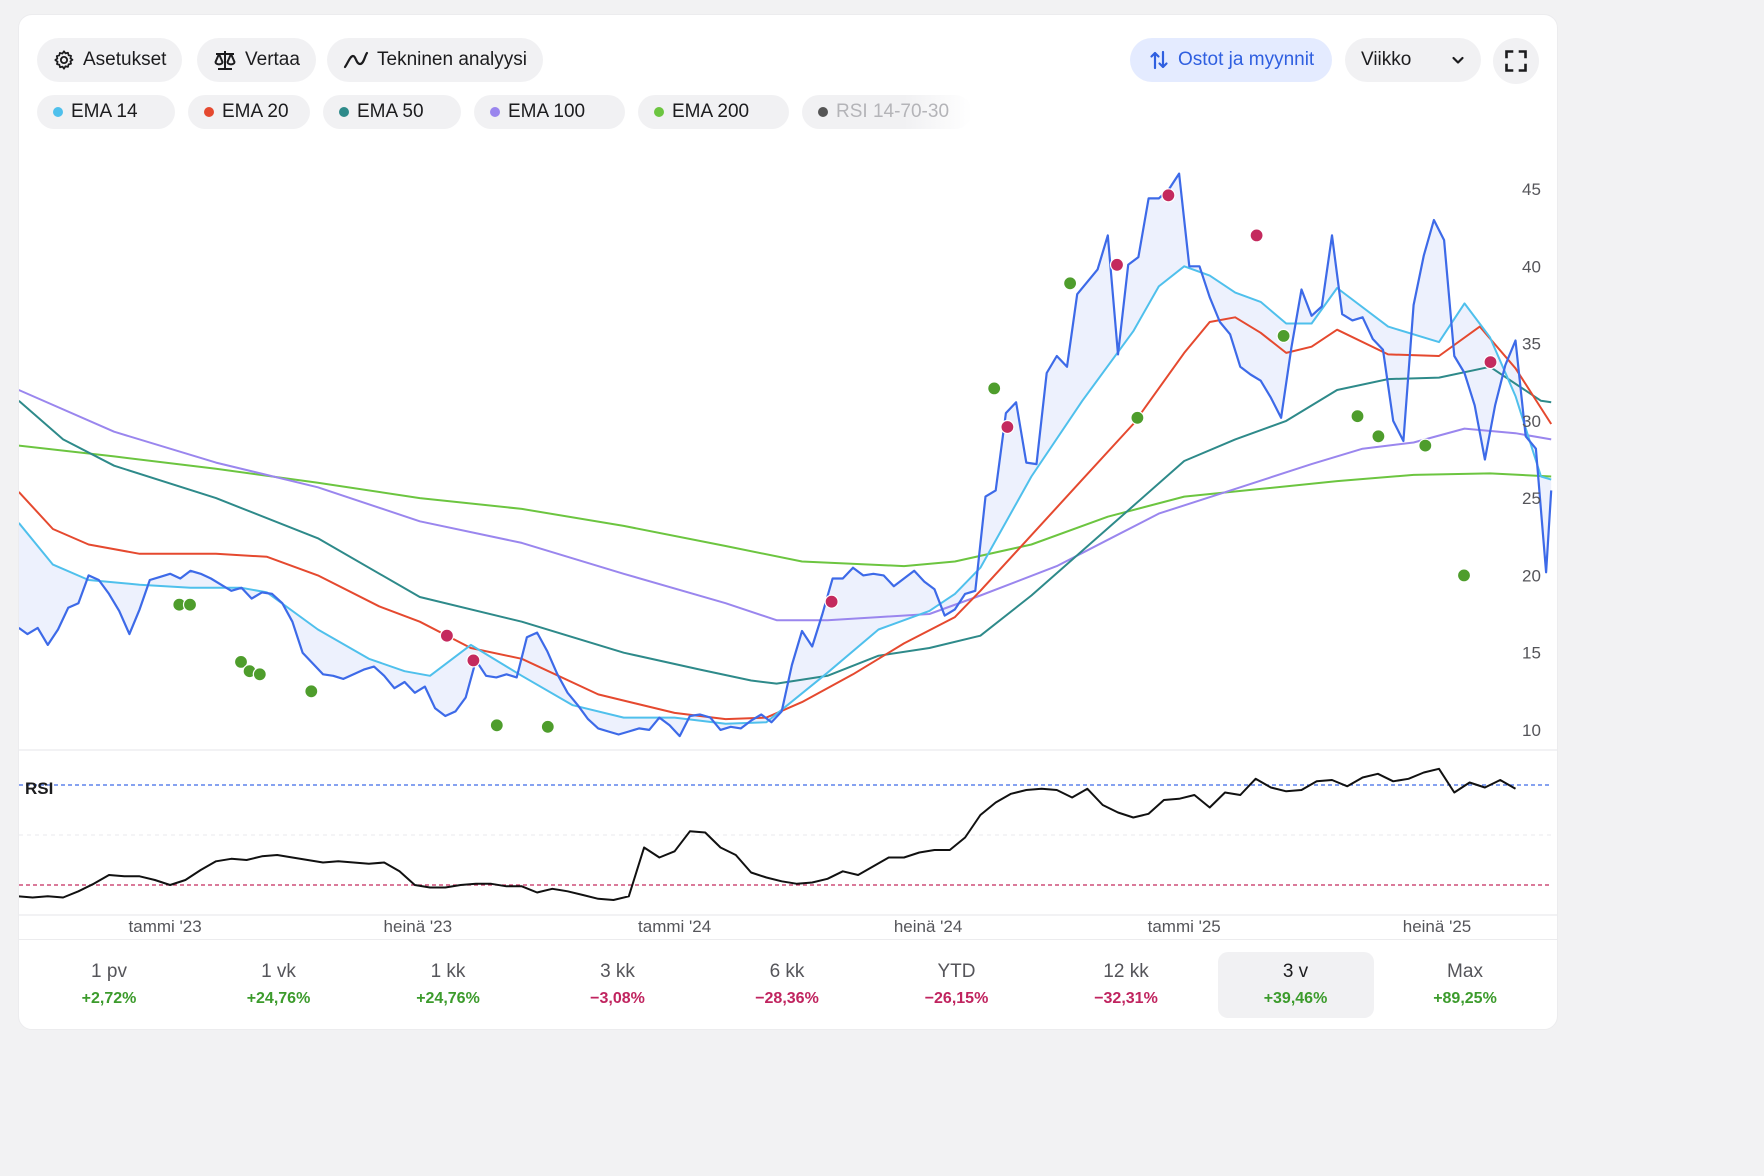  I want to click on period-change: +2,72%, so click(109, 998).